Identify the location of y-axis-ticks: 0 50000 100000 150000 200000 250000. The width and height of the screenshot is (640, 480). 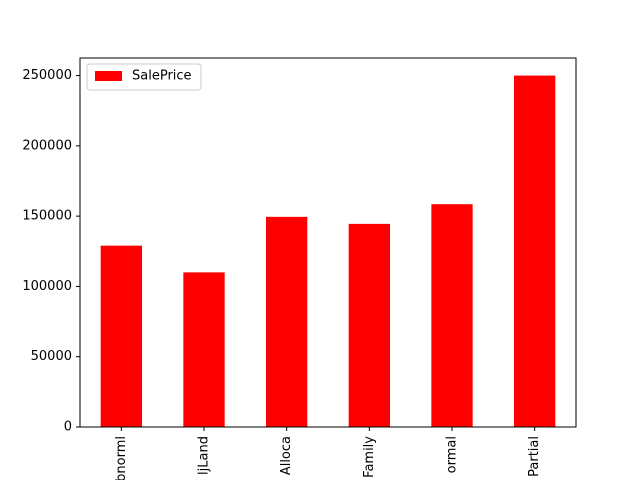
(51, 251).